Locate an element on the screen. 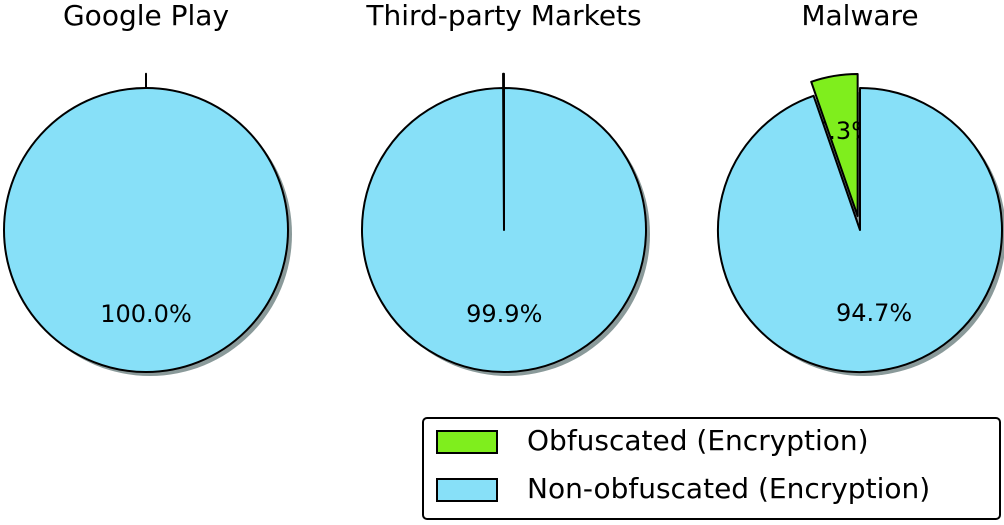 The height and width of the screenshot is (525, 1004). pie-slice is located at coordinates (834, 144).